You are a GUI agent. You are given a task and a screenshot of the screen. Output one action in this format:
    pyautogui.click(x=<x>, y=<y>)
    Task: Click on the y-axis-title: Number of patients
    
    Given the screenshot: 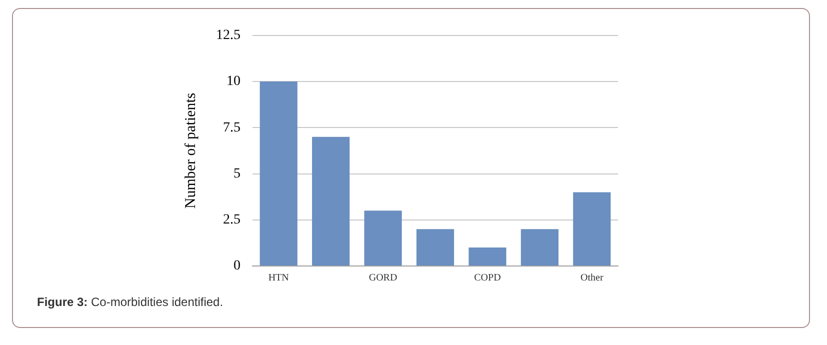 What is the action you would take?
    pyautogui.click(x=190, y=150)
    